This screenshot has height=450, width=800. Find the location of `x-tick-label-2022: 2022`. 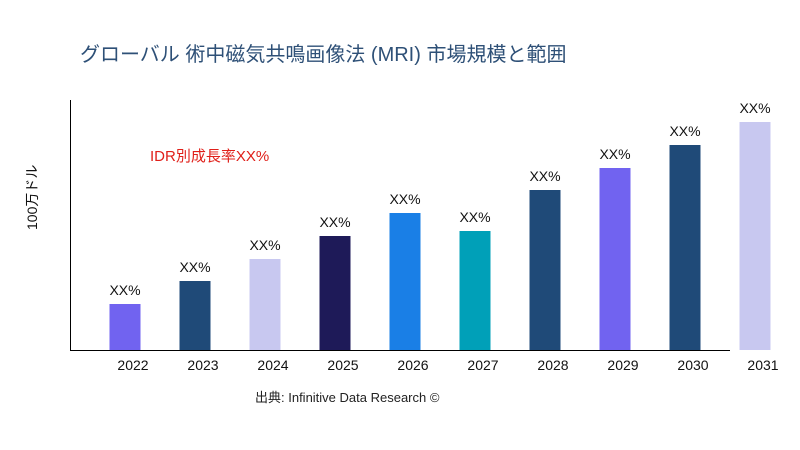

x-tick-label-2022: 2022 is located at coordinates (132, 365).